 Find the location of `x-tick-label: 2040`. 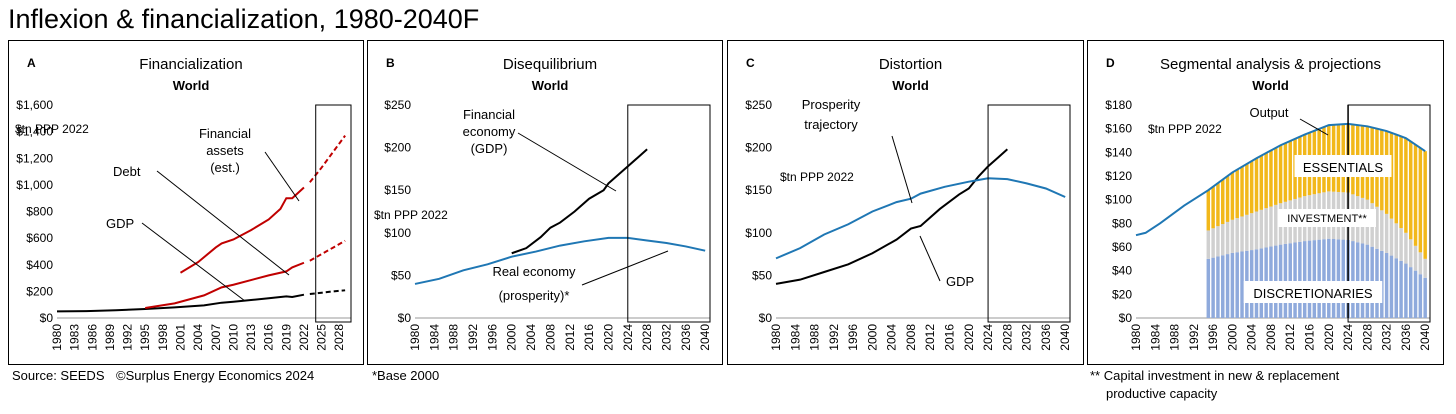

x-tick-label: 2040 is located at coordinates (1425, 337).